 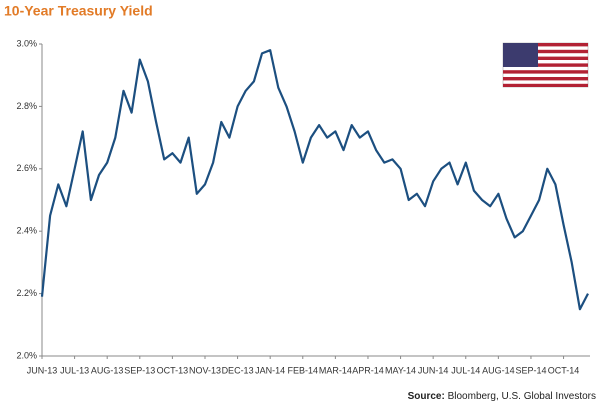 What do you see at coordinates (400, 370) in the screenshot?
I see `x-tick-label: MAY-14` at bounding box center [400, 370].